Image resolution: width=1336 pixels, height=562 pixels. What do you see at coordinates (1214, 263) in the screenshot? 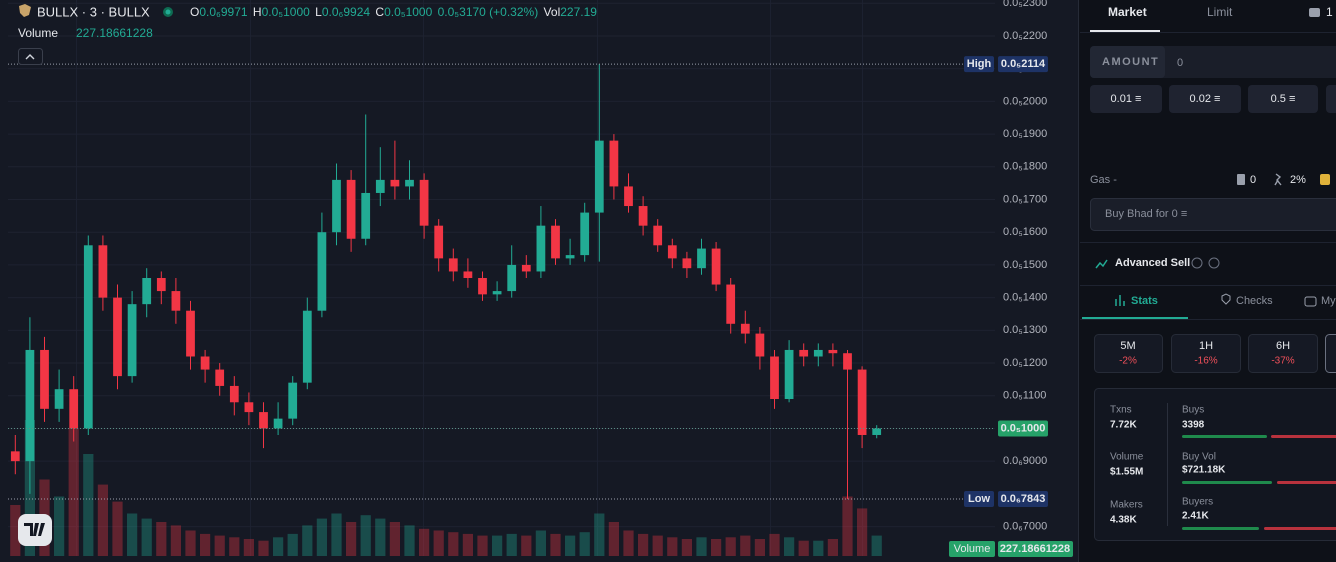
I see `info-icon` at bounding box center [1214, 263].